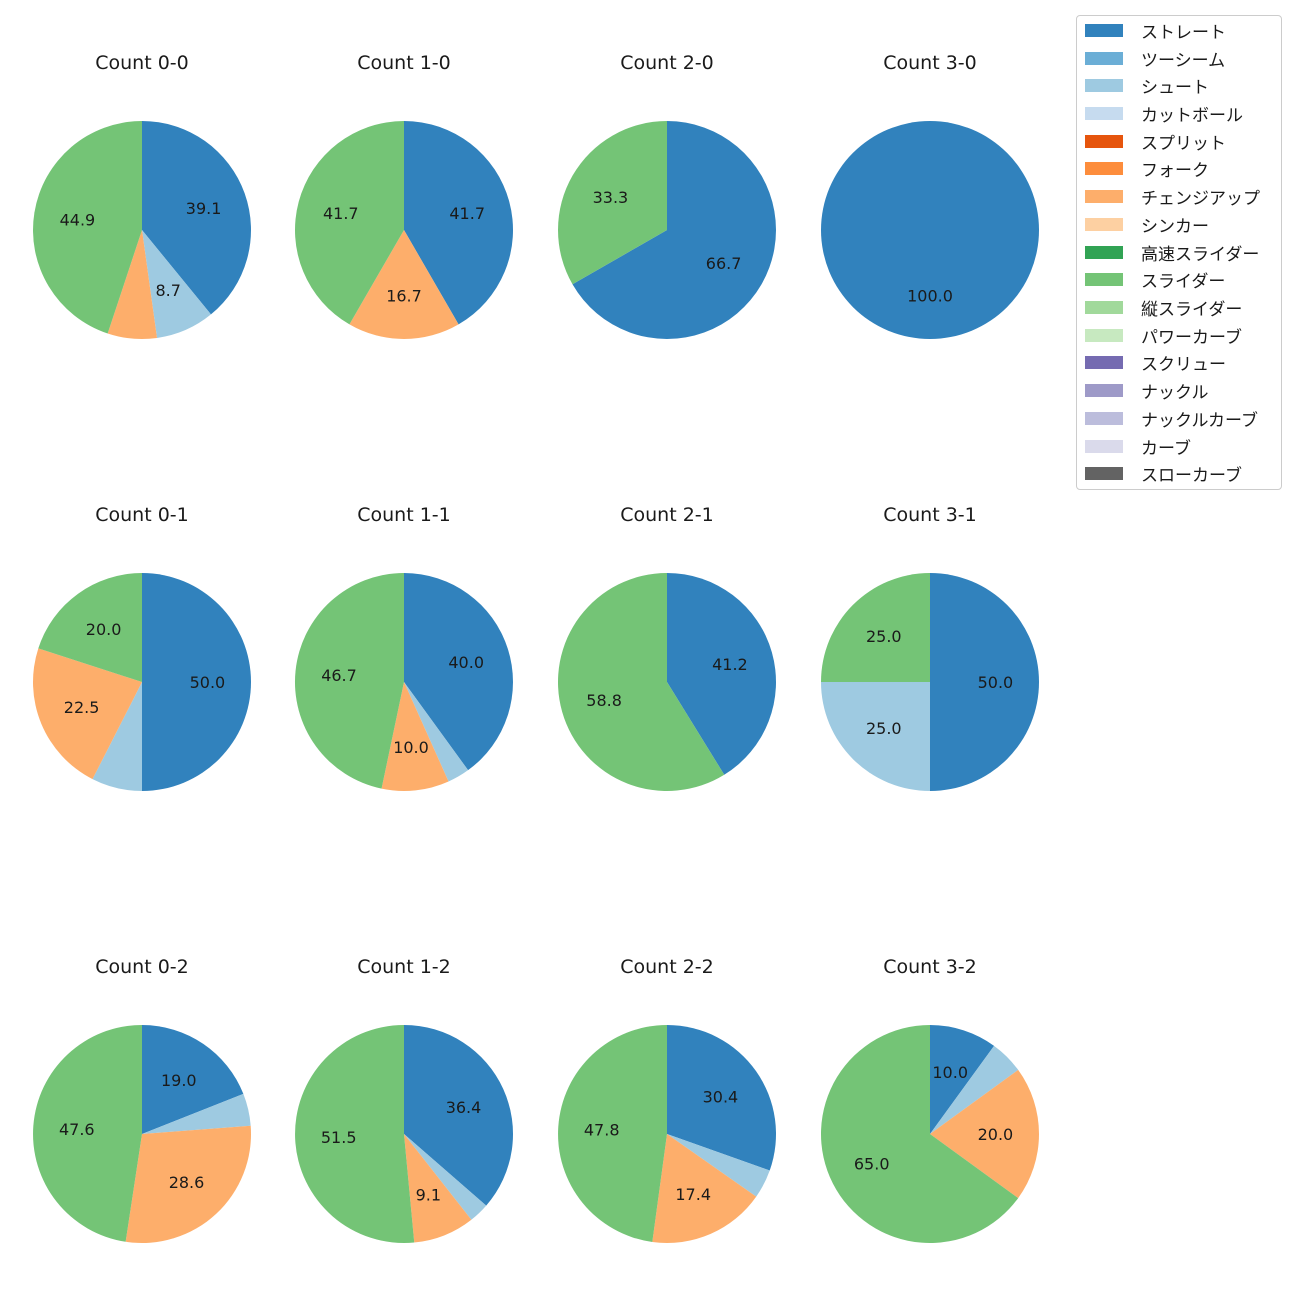 The width and height of the screenshot is (1300, 1300). I want to click on legend-item: フォーク, so click(1147, 169).